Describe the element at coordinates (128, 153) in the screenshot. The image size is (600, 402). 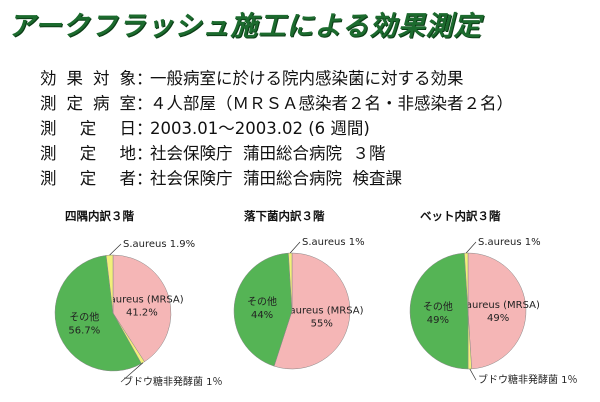
I see `info-label-char: 地` at that location.